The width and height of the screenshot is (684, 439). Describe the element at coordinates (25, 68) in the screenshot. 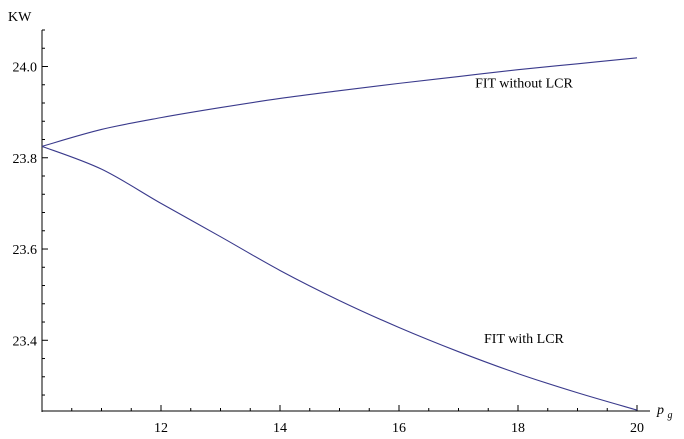

I see `y-tick-label: 24.0` at that location.